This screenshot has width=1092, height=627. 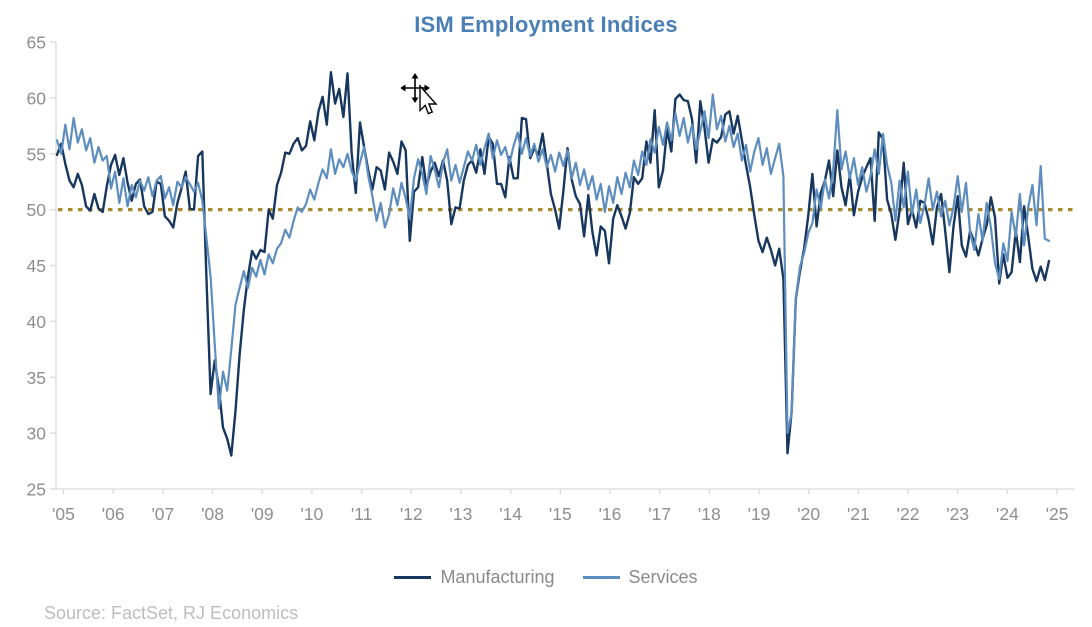 I want to click on x-tick-label: '11, so click(x=362, y=514).